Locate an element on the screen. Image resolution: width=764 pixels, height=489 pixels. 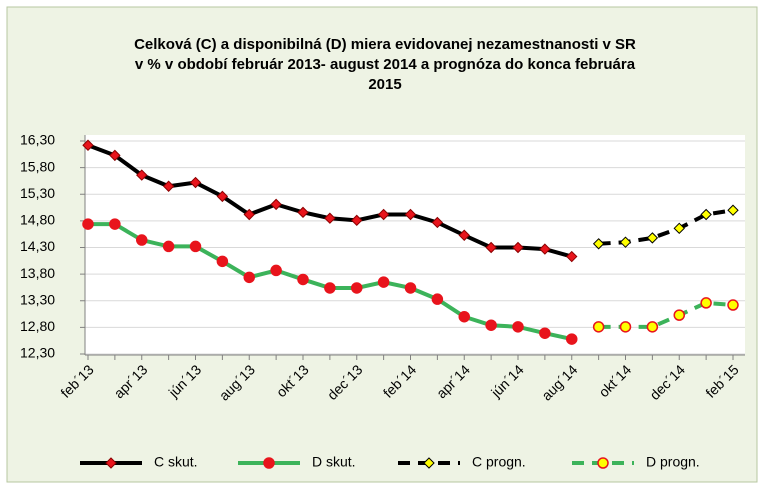
y-tick-label: 12,30 is located at coordinates (37, 353).